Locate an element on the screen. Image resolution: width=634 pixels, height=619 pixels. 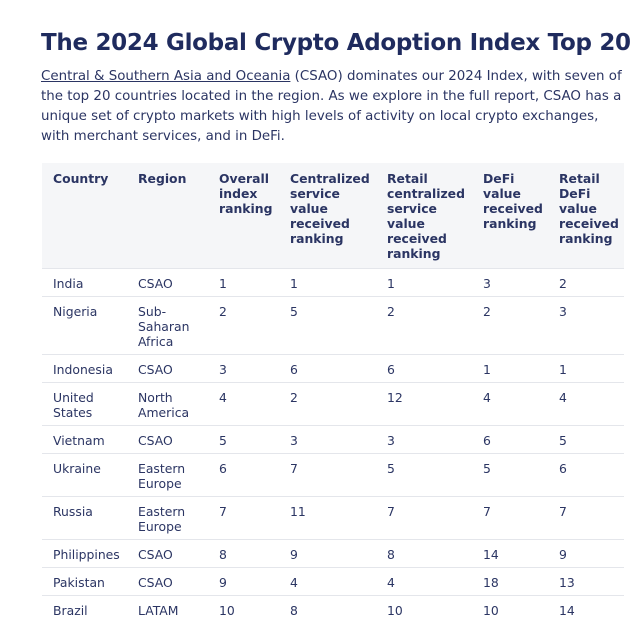
table-cell: Pakistan is located at coordinates (84, 581).